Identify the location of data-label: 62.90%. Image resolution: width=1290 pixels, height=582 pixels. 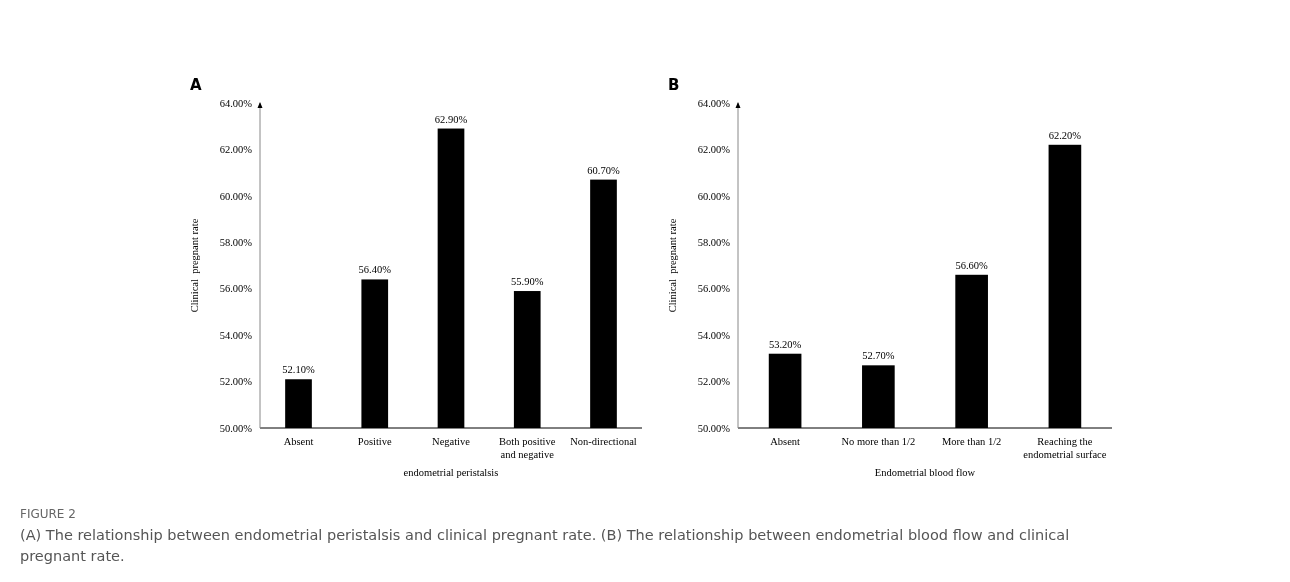
(451, 119).